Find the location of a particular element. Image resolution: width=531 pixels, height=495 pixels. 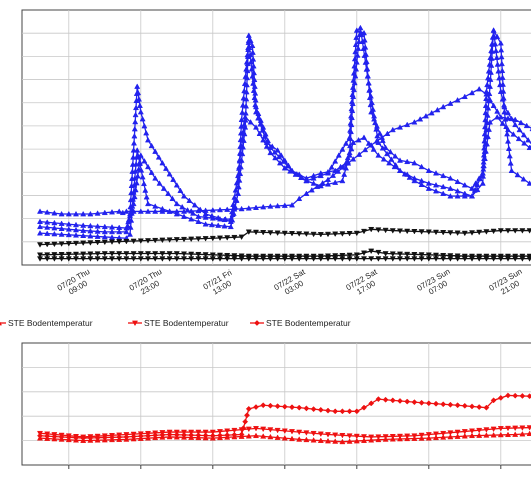

legend-item-label: STE Bodentemperatur is located at coordinates (186, 323).